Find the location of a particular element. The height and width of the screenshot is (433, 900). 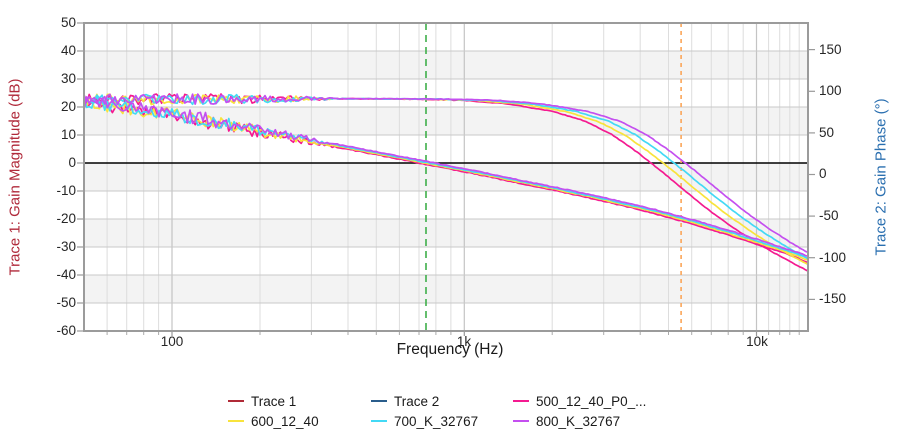

legend-label: Trace 2 is located at coordinates (417, 401).